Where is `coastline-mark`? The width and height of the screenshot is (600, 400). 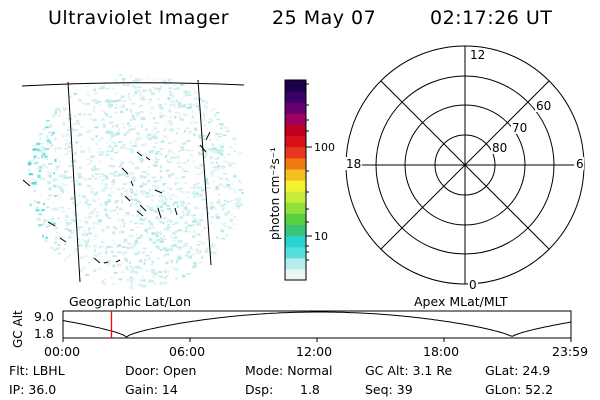
coastline-mark is located at coordinates (140, 213).